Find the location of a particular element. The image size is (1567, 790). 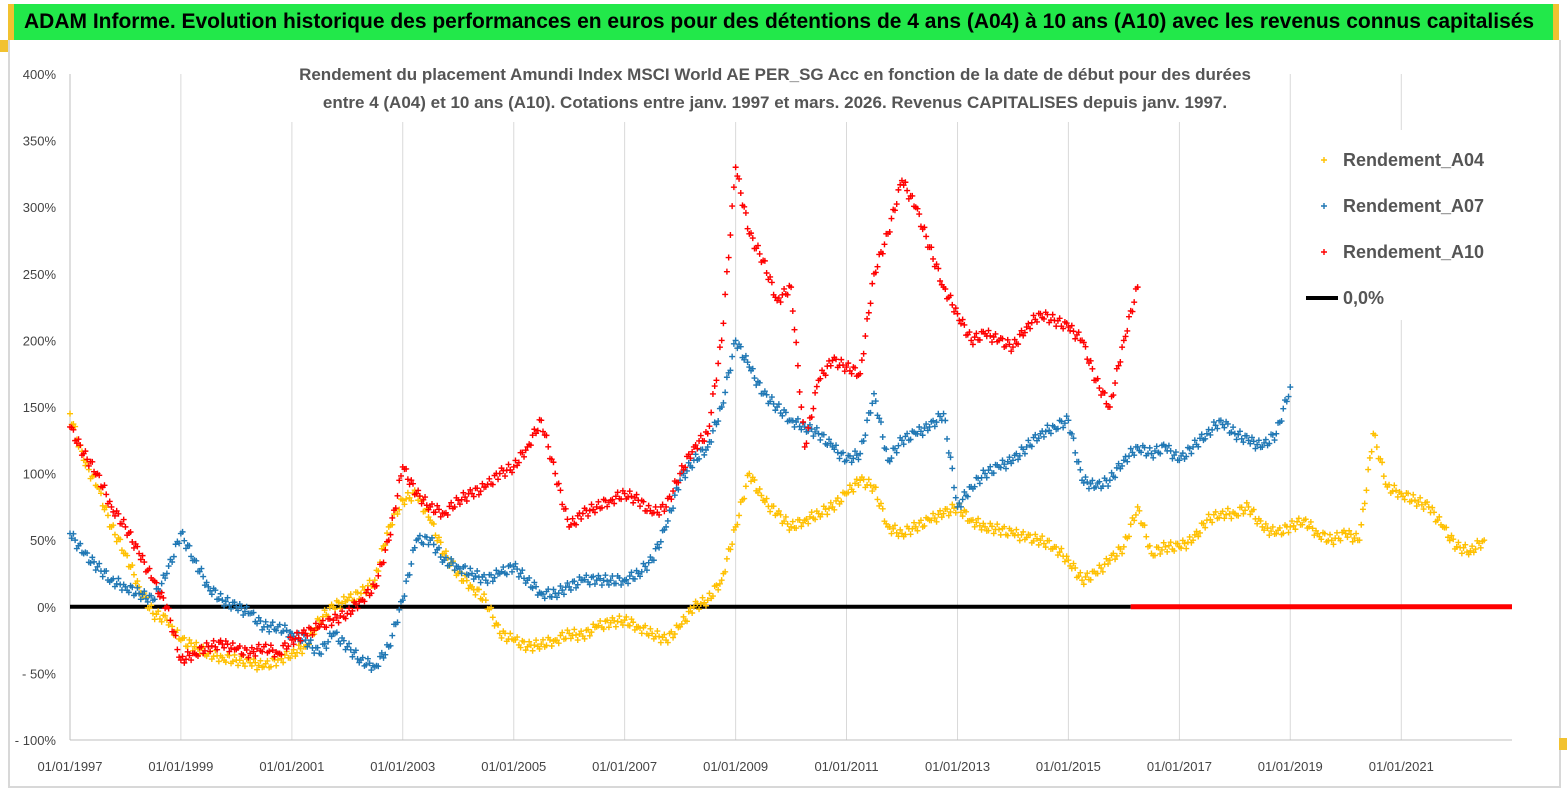

y-tick-label: 150% is located at coordinates (40, 407).